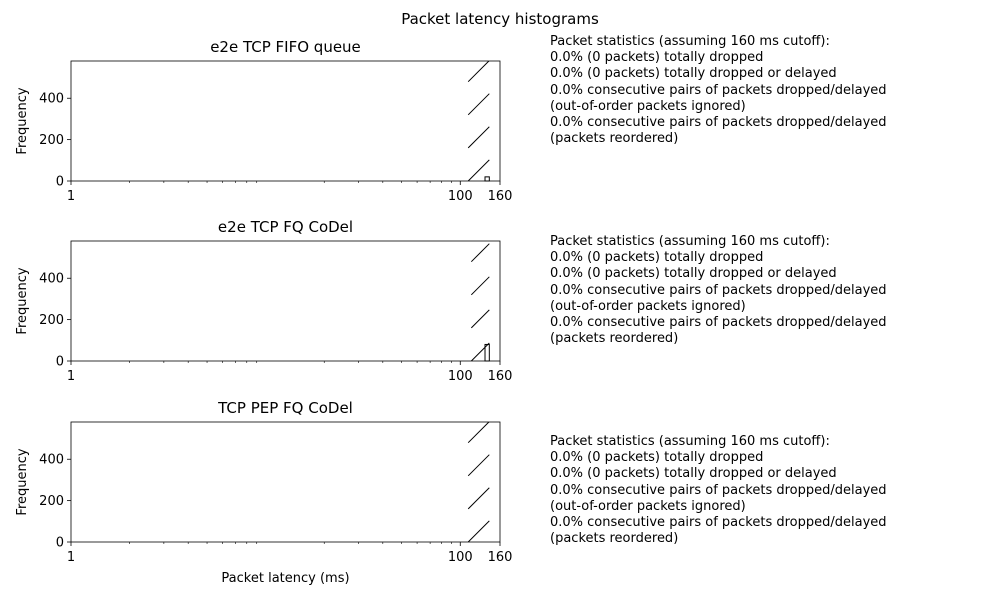 The width and height of the screenshot is (1000, 600). What do you see at coordinates (285, 408) in the screenshot?
I see `panel-title: TCP PEP FQ CoDel` at bounding box center [285, 408].